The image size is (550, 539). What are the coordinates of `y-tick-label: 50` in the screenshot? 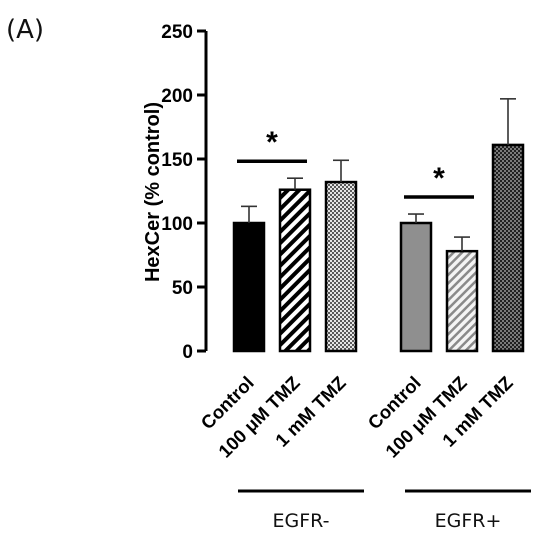 It's located at (182, 288).